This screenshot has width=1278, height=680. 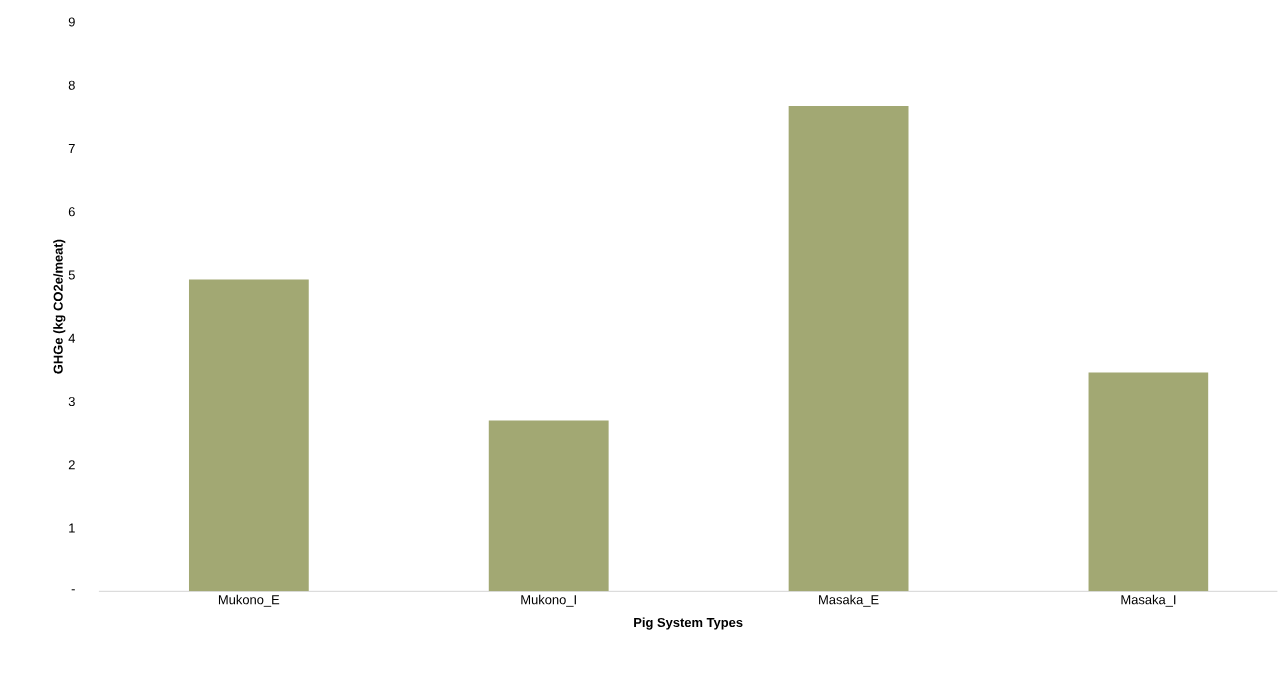 What do you see at coordinates (71, 275) in the screenshot?
I see `y-tick-label: 5` at bounding box center [71, 275].